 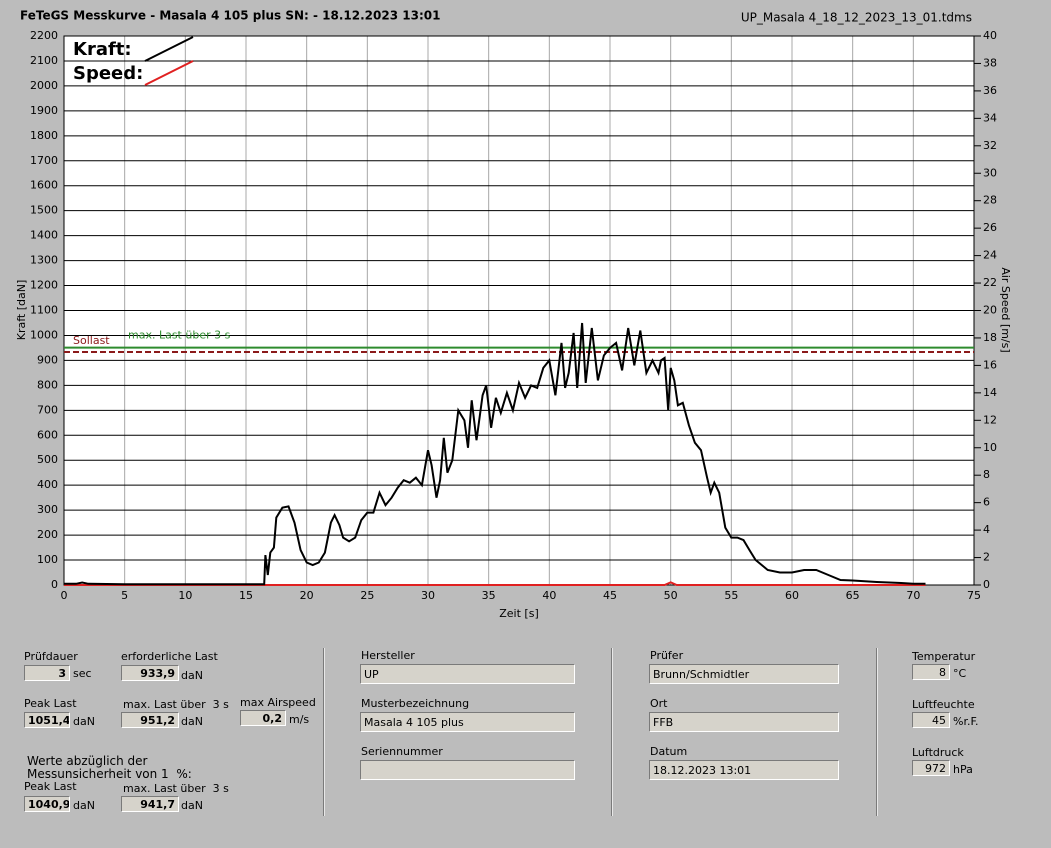 What do you see at coordinates (669, 751) in the screenshot?
I see `label: Datum` at bounding box center [669, 751].